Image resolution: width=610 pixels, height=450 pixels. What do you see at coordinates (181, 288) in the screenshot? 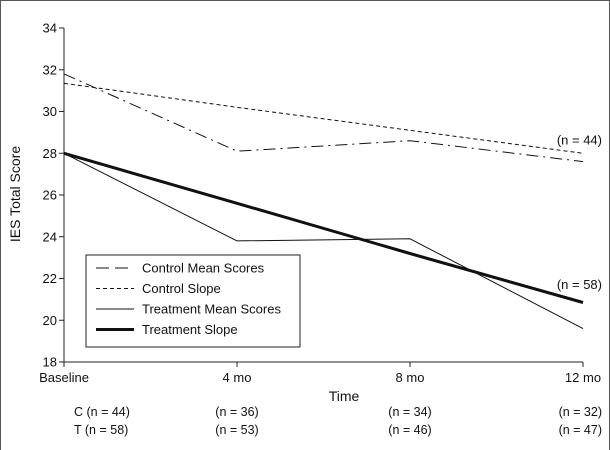
I see `legend-label: Control Slope` at bounding box center [181, 288].